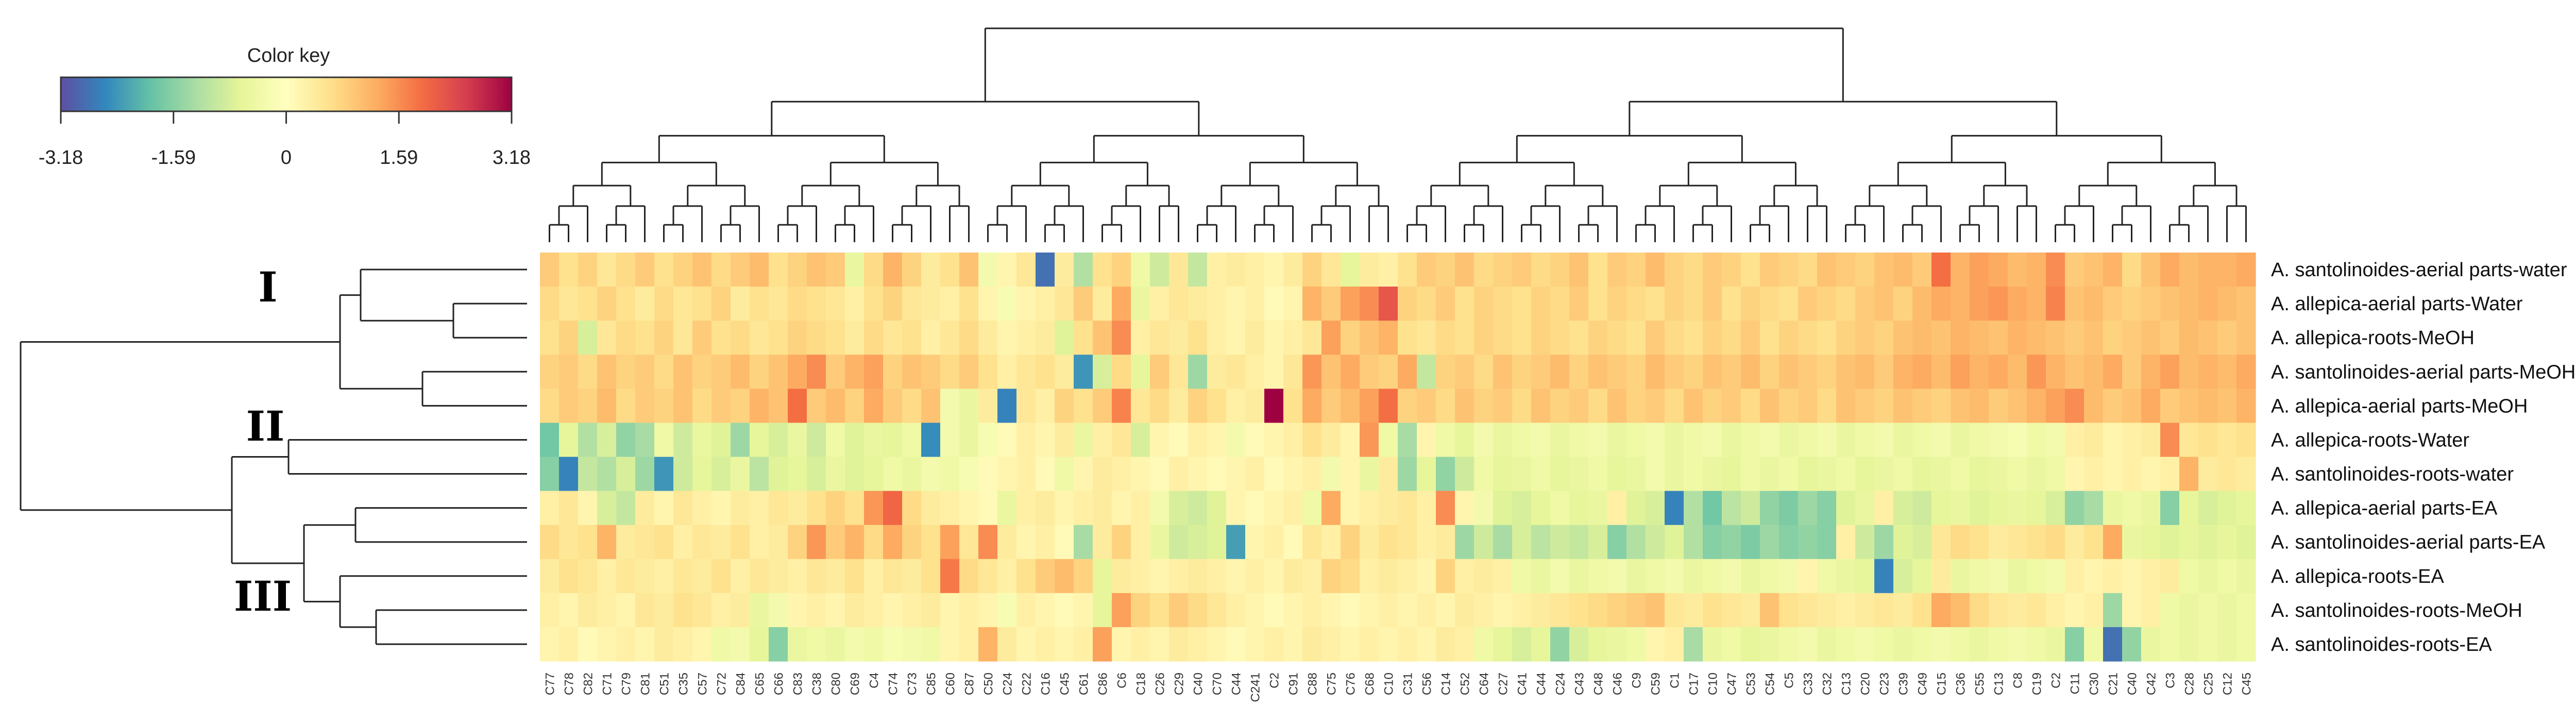 The height and width of the screenshot is (722, 2576). I want to click on heatmap-cell-r5-c25, so click(1026, 440).